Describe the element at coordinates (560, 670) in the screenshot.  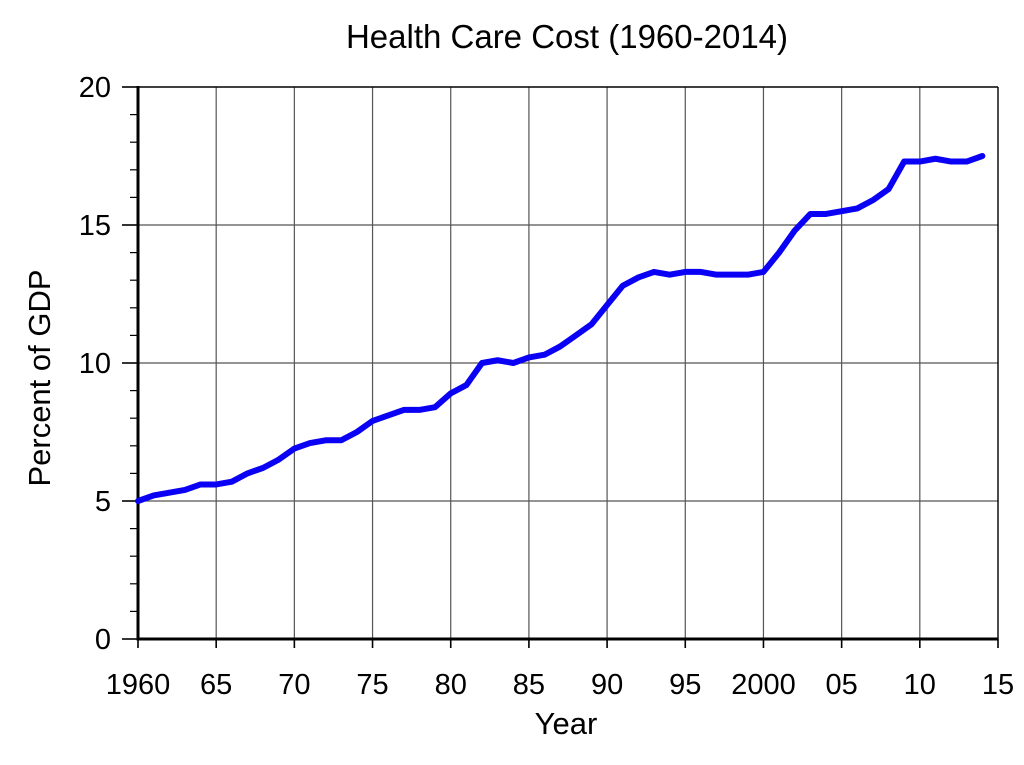
I see `x-axis-ticks: 1960 65 70 75 80 85 90 95 2000 05 10 15` at that location.